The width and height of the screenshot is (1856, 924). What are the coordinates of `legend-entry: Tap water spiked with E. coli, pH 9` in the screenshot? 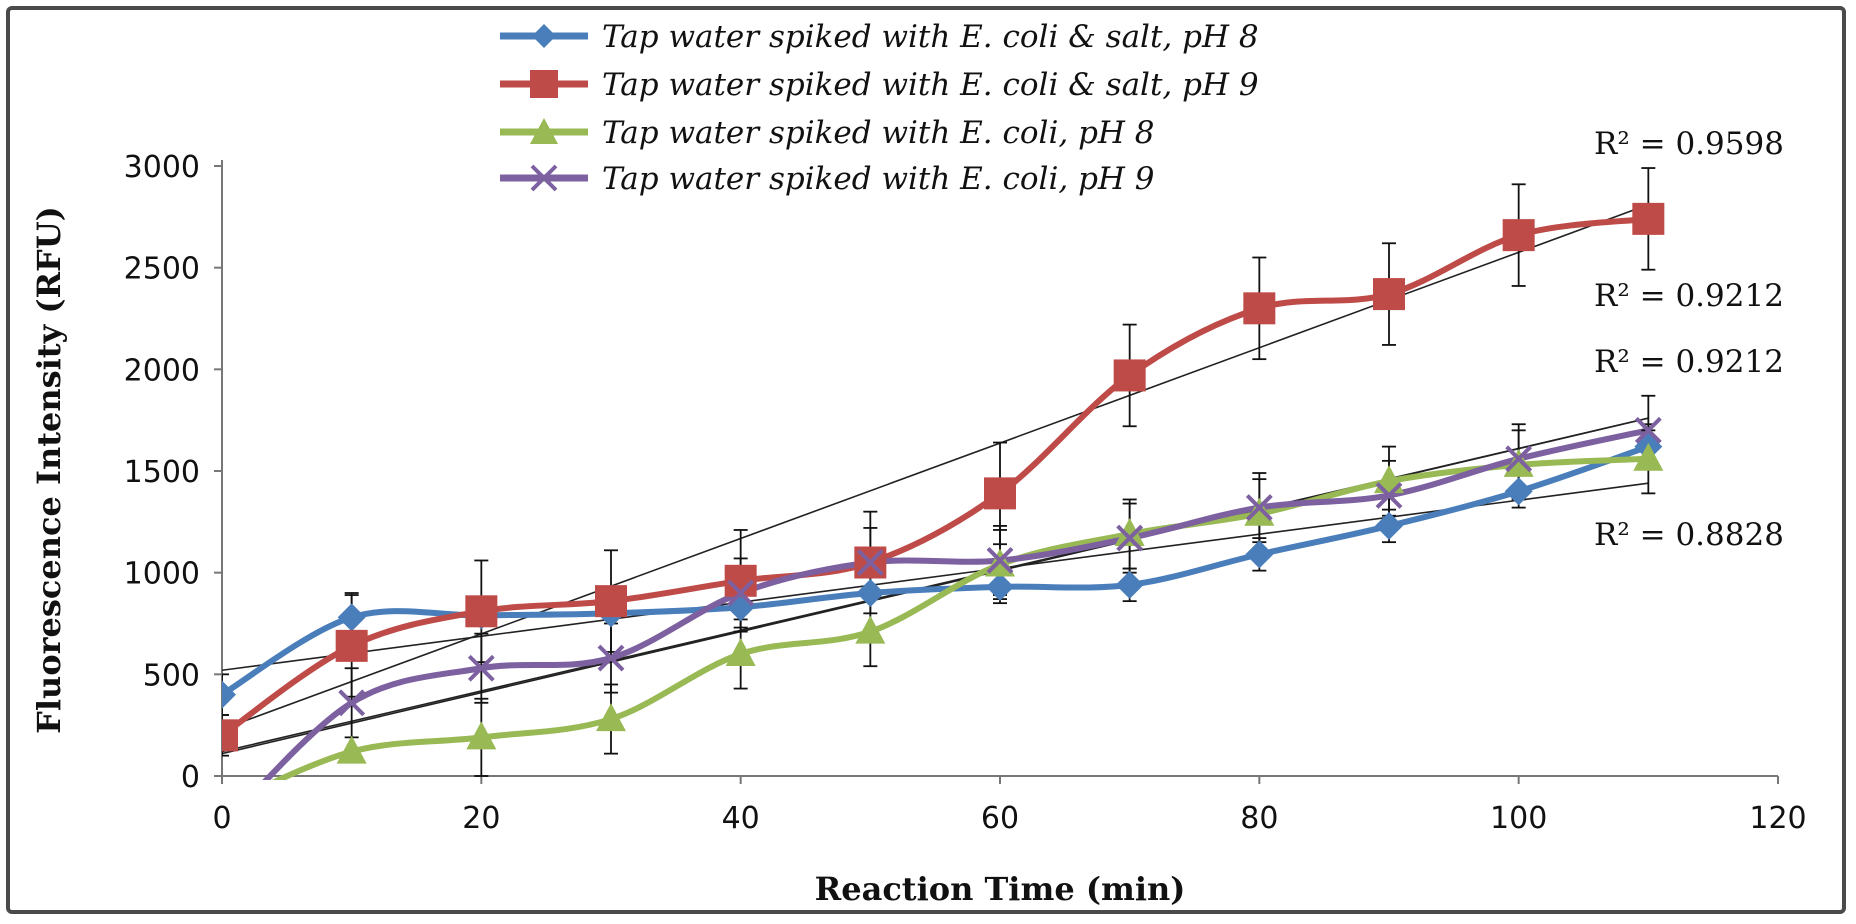 It's located at (827, 179).